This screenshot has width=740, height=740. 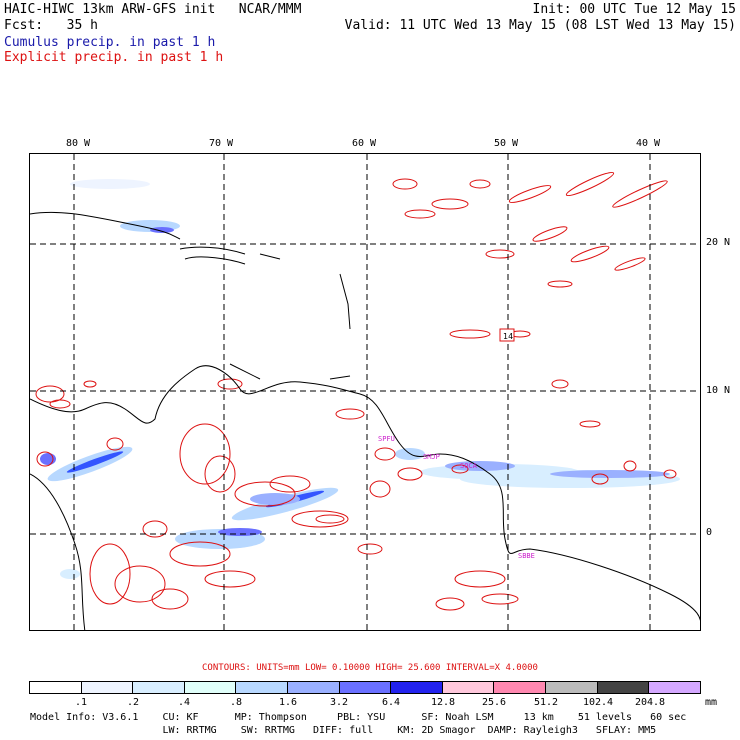 I want to click on forecast-hour: Fcst: 35 h, so click(x=51, y=25).